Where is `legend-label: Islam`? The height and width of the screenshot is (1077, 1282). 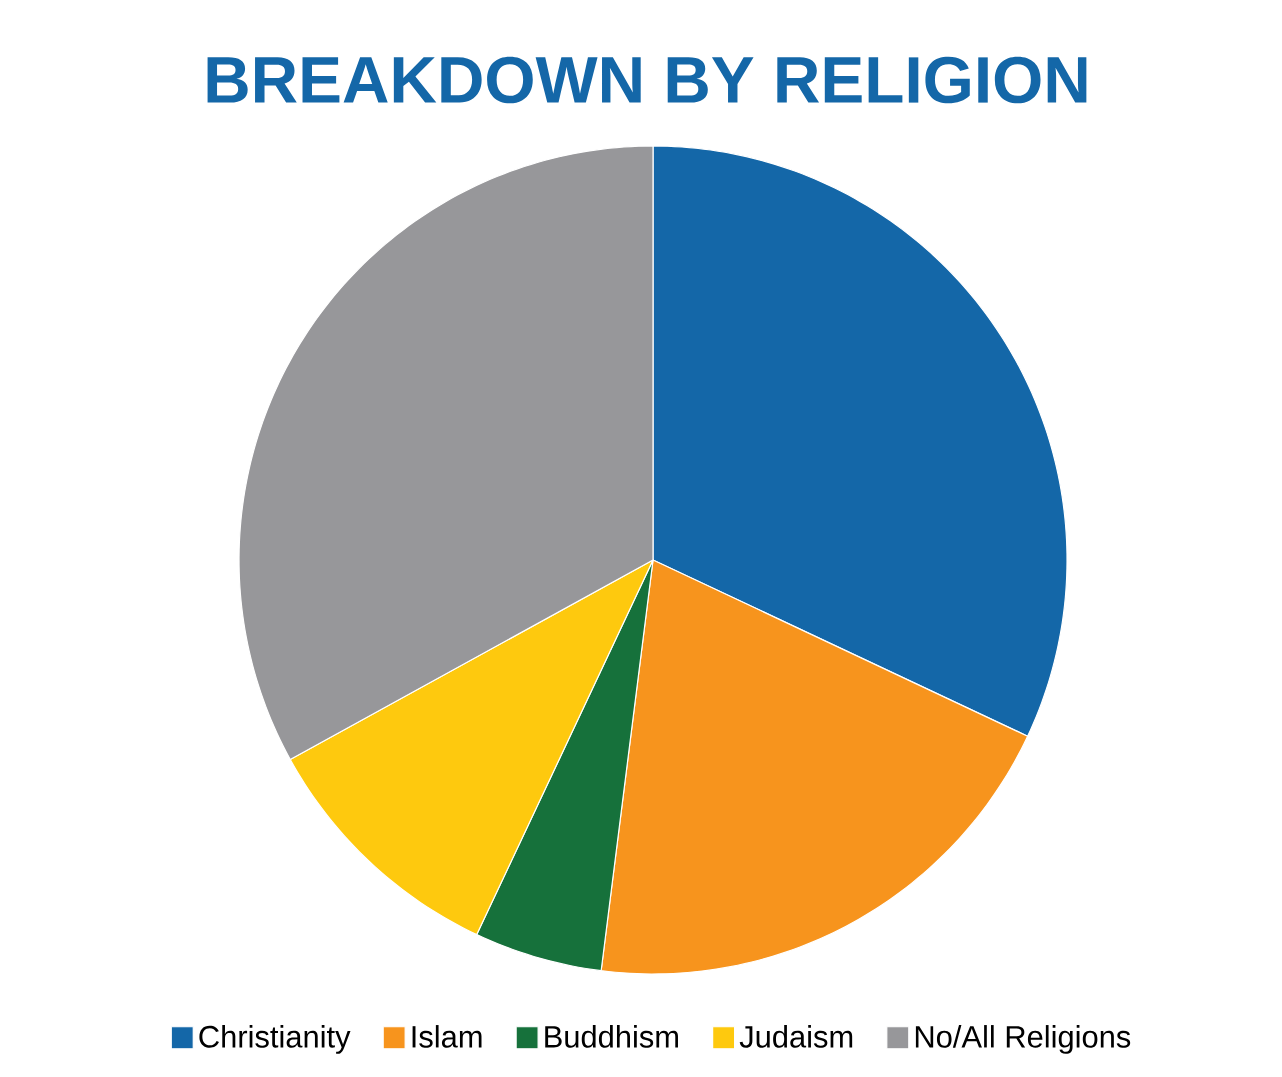 legend-label: Islam is located at coordinates (447, 1036).